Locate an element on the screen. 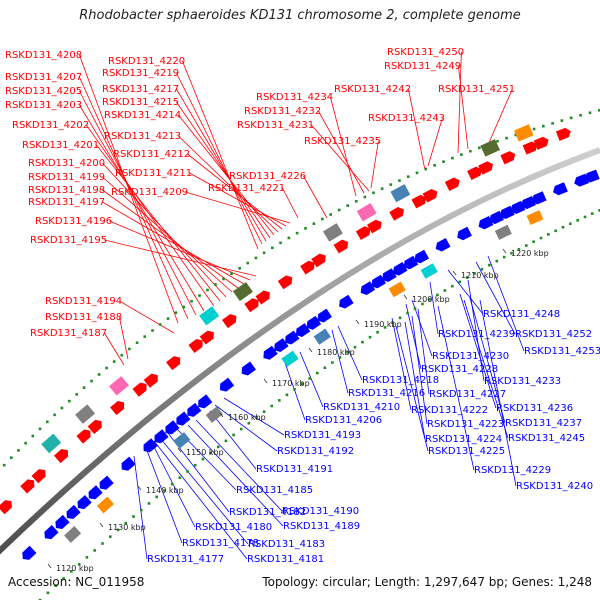 The width and height of the screenshot is (600, 600). gene-label-reverse: RSKD131_4227 is located at coordinates (467, 394).